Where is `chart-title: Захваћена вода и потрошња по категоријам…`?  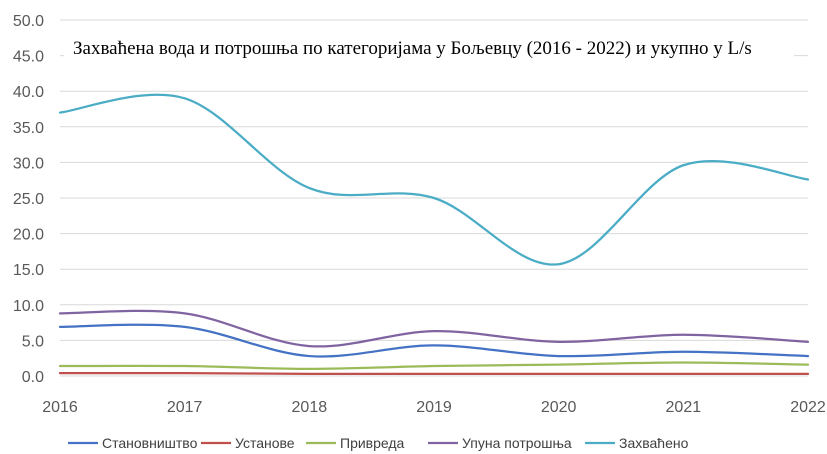 chart-title: Захваћена вода и потрошња по категоријам… is located at coordinates (412, 48).